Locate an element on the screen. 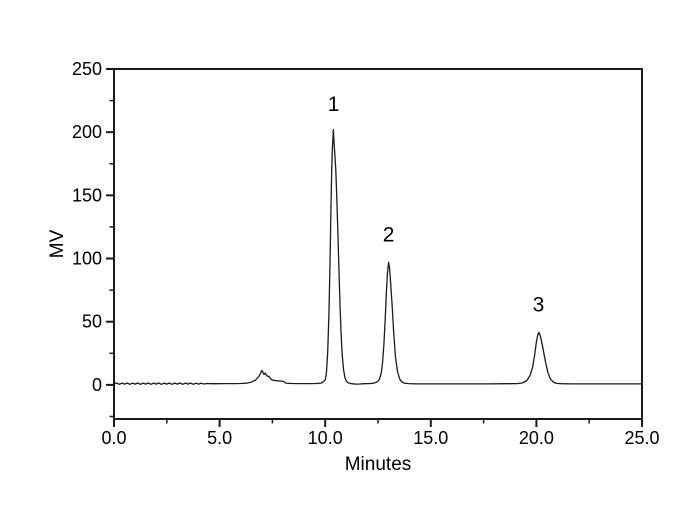 The height and width of the screenshot is (514, 700). x-tick-label: 25.0 is located at coordinates (641, 438).